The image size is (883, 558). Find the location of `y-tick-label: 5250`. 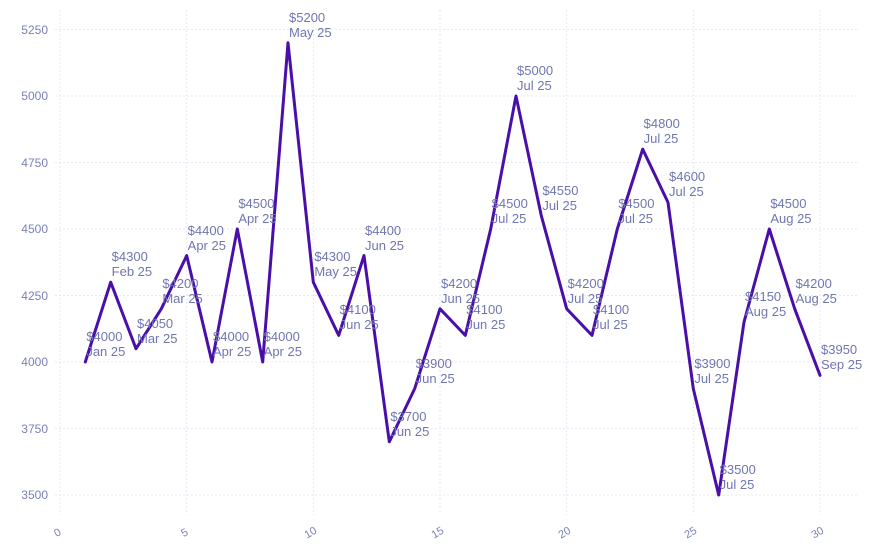

y-tick-label: 5250 is located at coordinates (34, 29).